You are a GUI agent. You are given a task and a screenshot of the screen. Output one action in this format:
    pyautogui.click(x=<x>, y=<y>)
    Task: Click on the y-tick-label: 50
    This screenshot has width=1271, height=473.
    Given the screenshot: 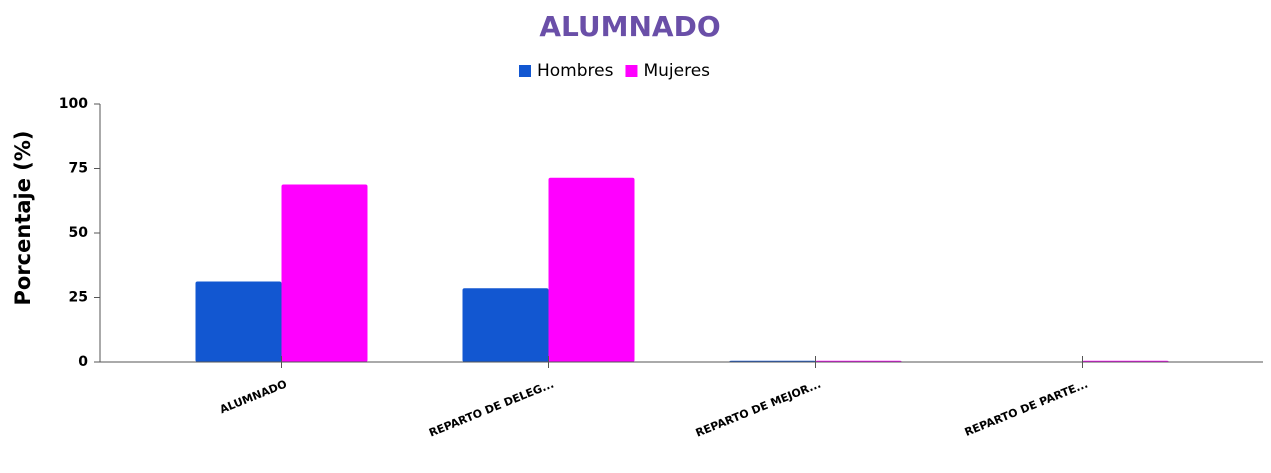 What is the action you would take?
    pyautogui.click(x=79, y=233)
    